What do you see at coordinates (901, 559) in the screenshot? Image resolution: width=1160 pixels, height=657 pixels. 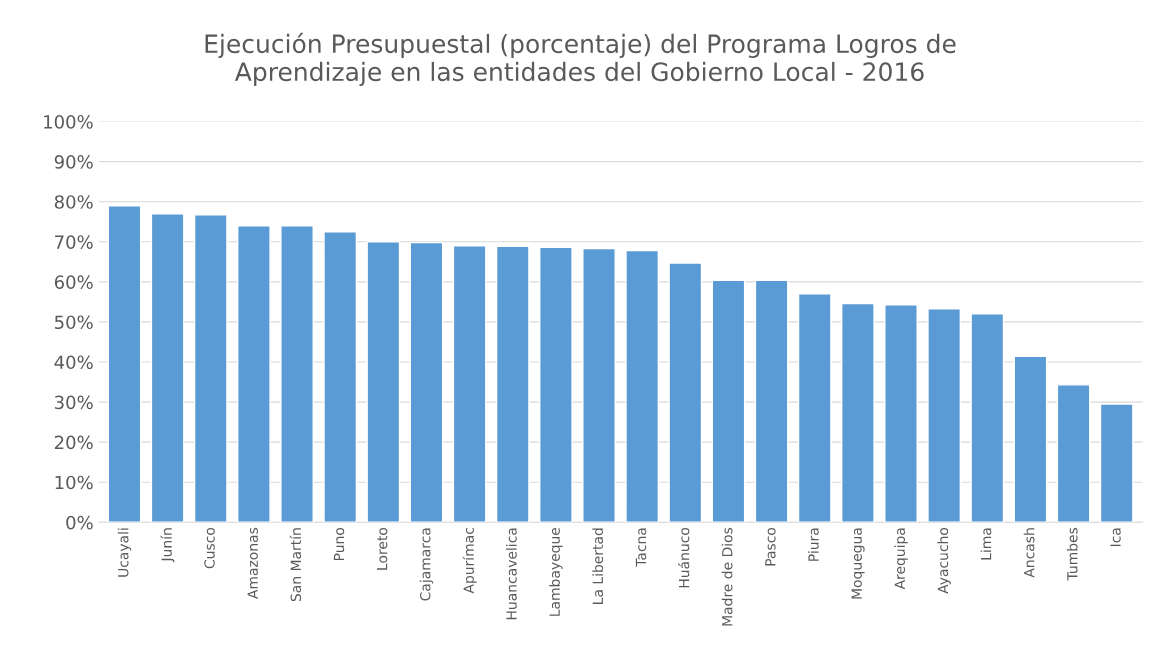 I see `x-tick-label: Arequipa` at bounding box center [901, 559].